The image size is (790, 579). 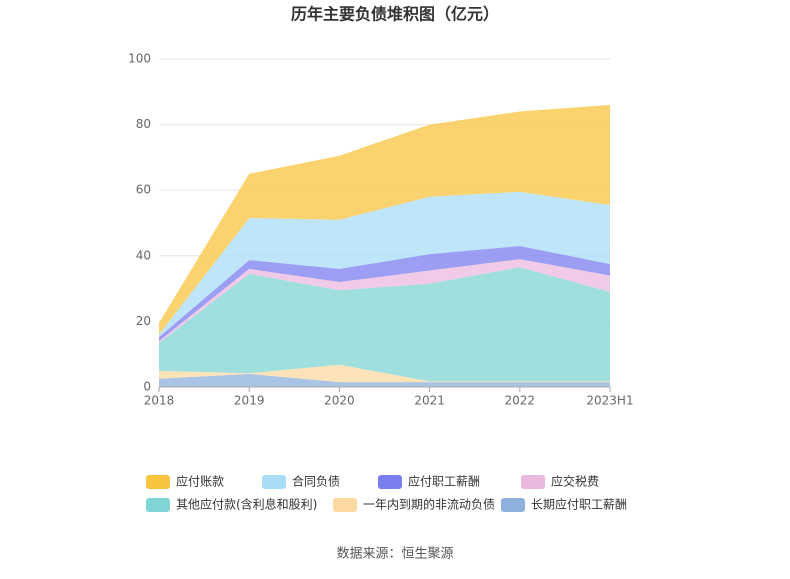 What do you see at coordinates (147, 387) in the screenshot?
I see `y-tick-label: 0` at bounding box center [147, 387].